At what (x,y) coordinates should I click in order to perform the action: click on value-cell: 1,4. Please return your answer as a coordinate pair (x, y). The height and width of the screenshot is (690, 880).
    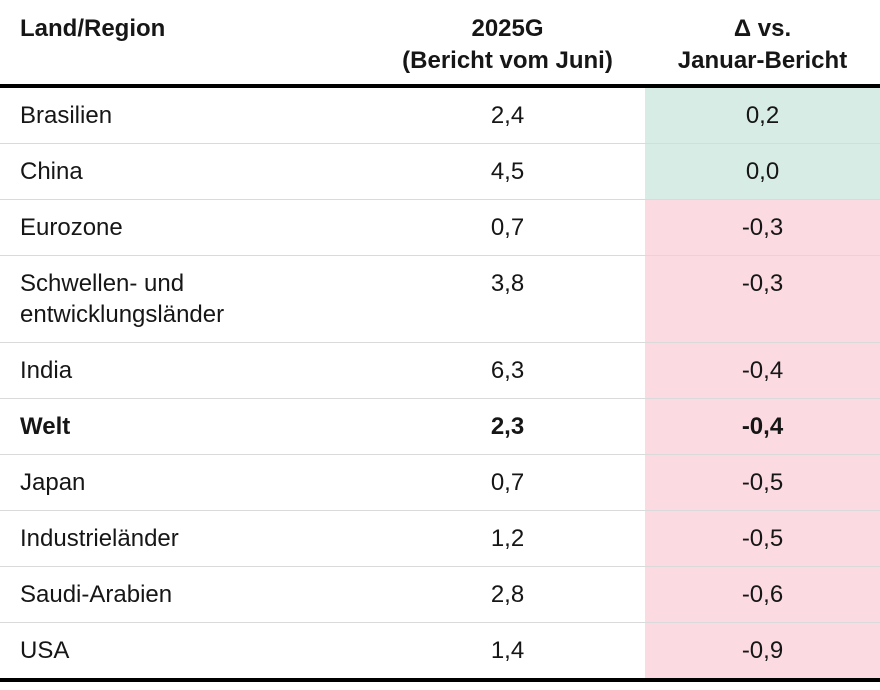
    Looking at the image, I should click on (507, 652).